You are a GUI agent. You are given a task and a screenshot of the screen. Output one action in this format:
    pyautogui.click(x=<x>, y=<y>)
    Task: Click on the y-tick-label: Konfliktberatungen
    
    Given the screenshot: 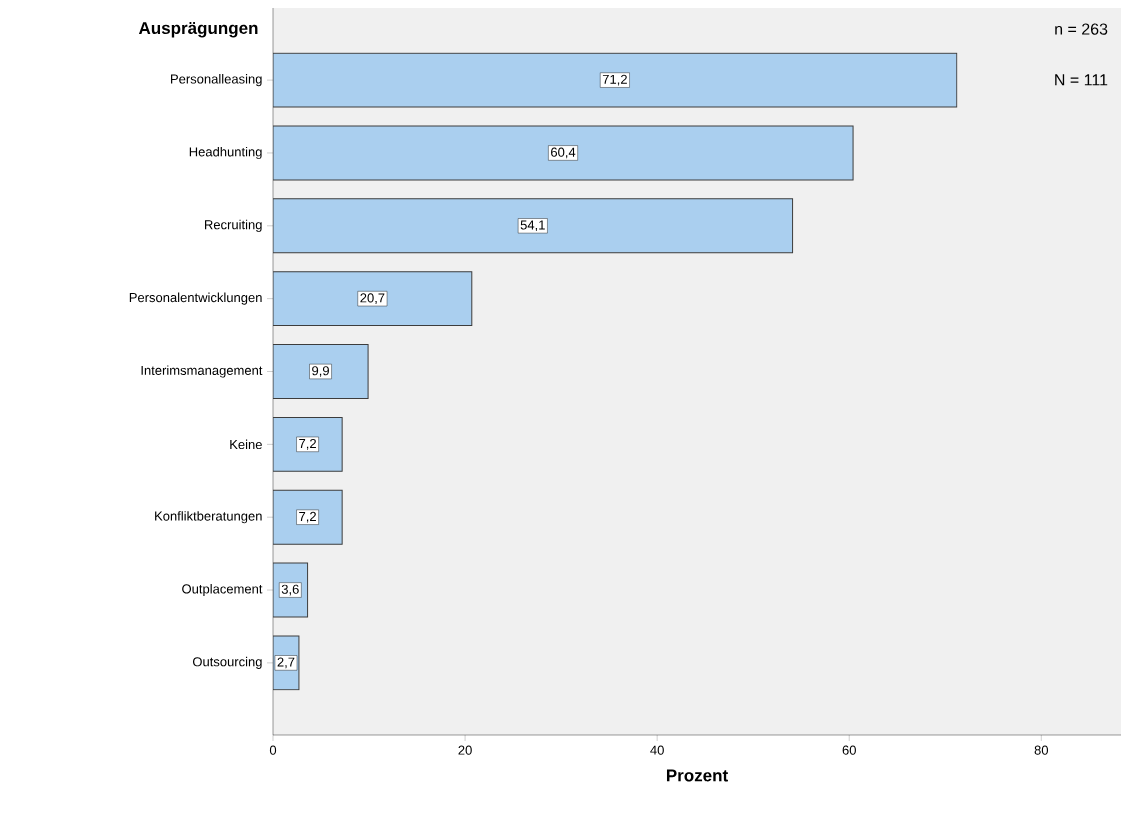 What is the action you would take?
    pyautogui.click(x=208, y=517)
    